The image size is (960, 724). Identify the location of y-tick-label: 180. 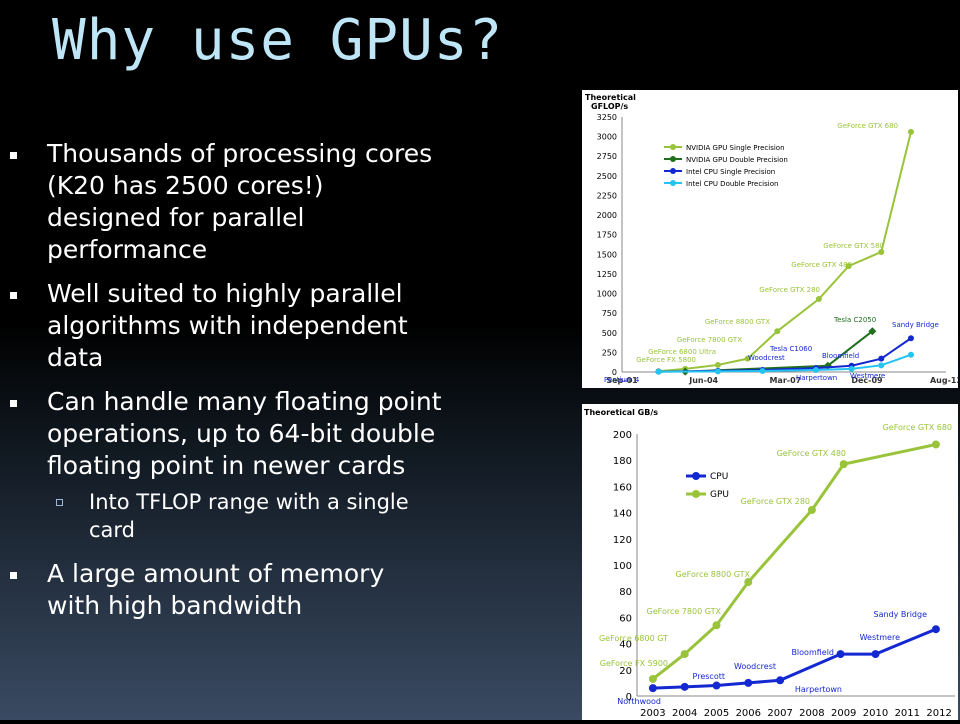
(622, 461).